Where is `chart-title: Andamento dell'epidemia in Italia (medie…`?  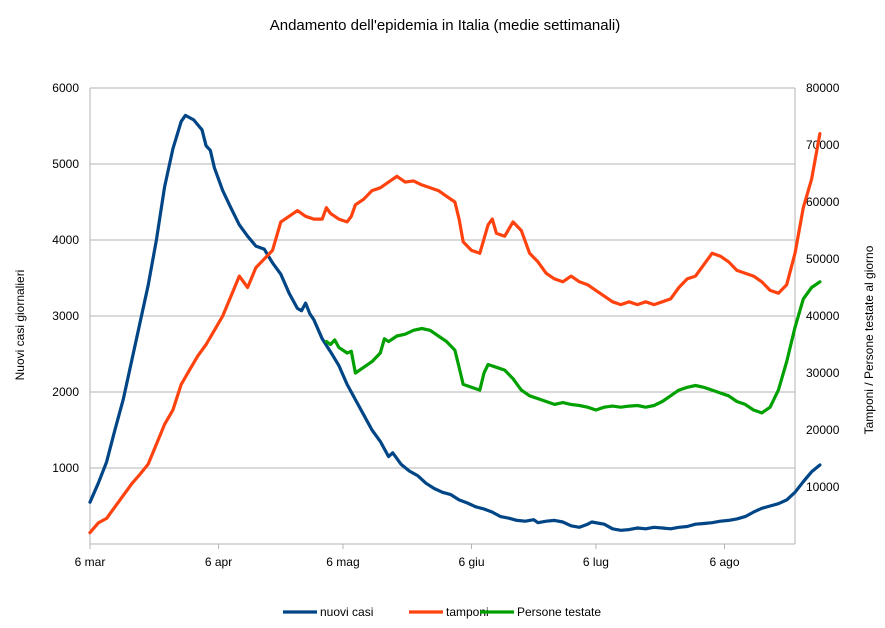 chart-title: Andamento dell'epidemia in Italia (medie… is located at coordinates (445, 25).